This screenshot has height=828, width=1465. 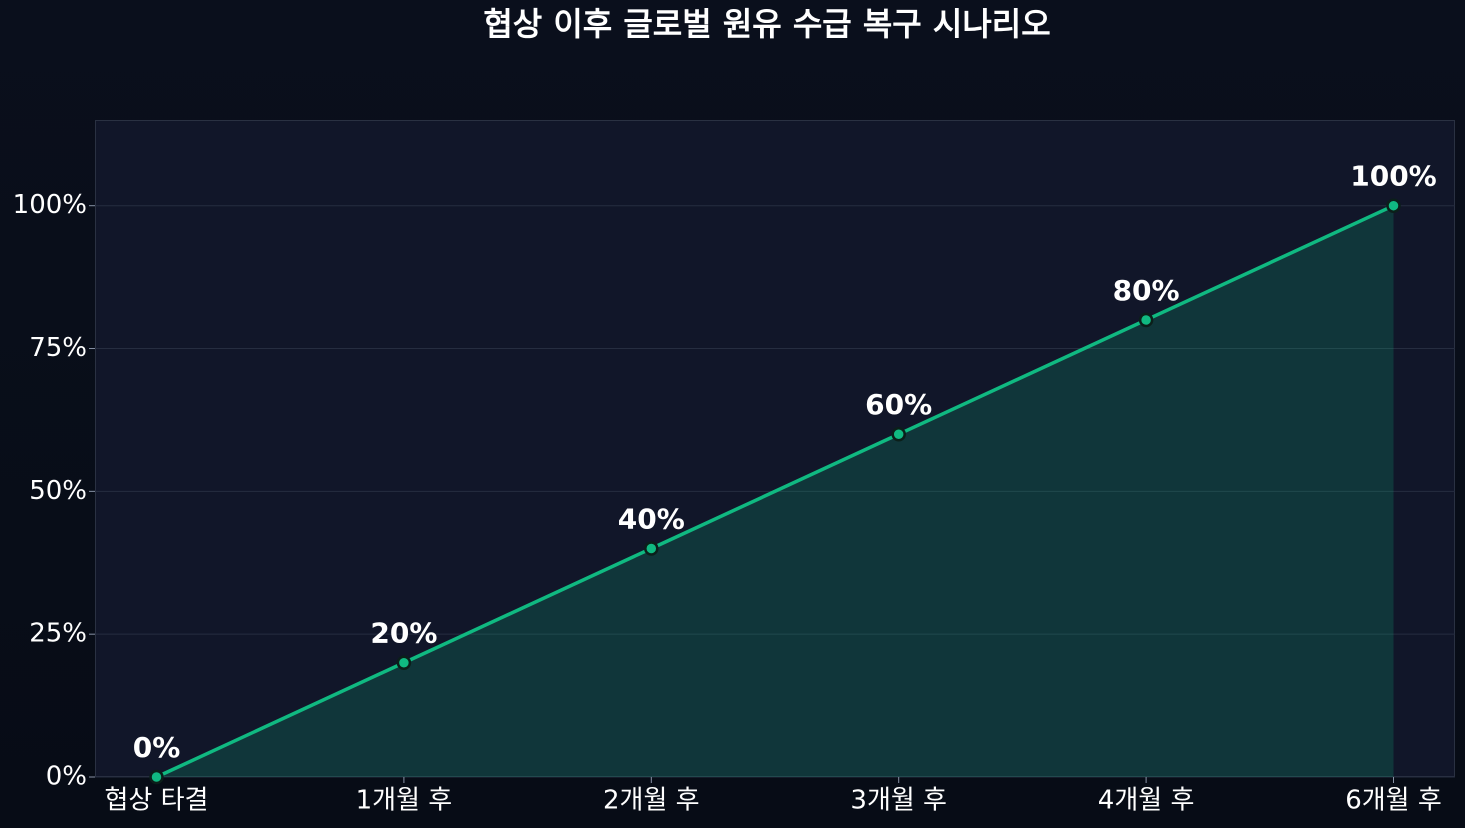 What do you see at coordinates (898, 404) in the screenshot?
I see `data-label: 60%` at bounding box center [898, 404].